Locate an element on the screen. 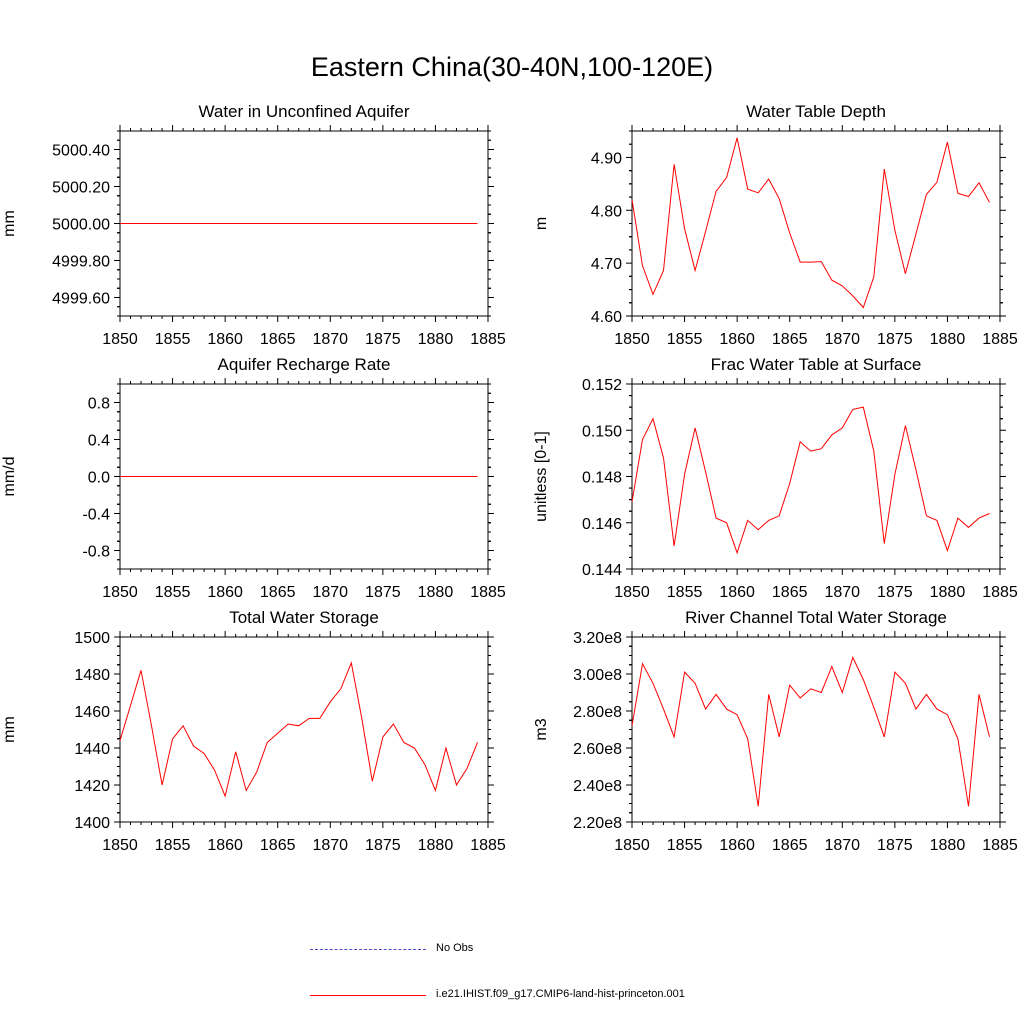  y-tick-label: 5000.00 is located at coordinates (81, 225).